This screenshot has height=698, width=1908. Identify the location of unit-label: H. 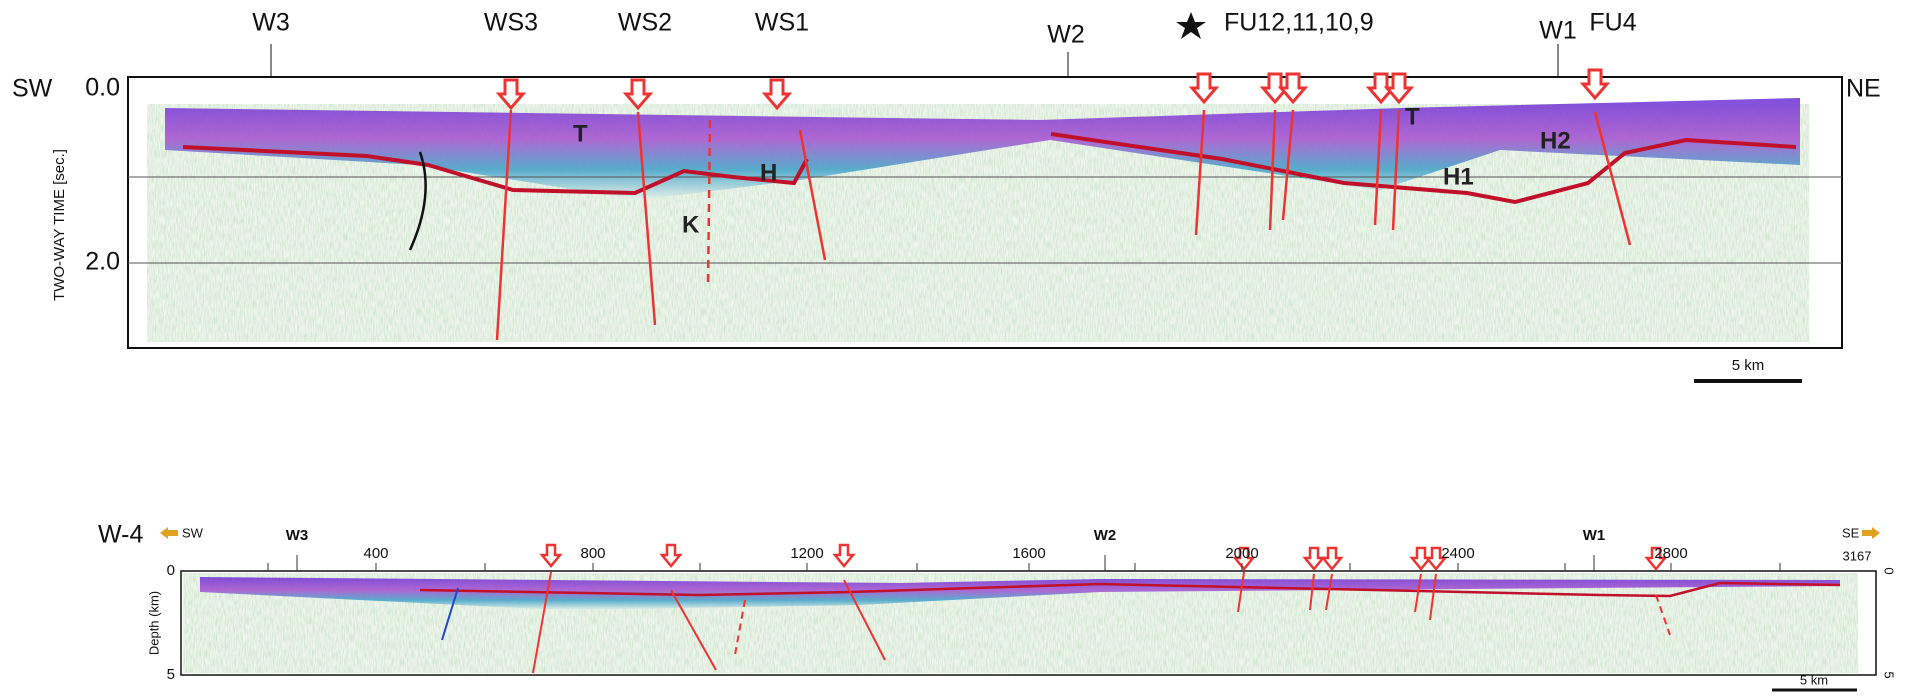
(768, 172).